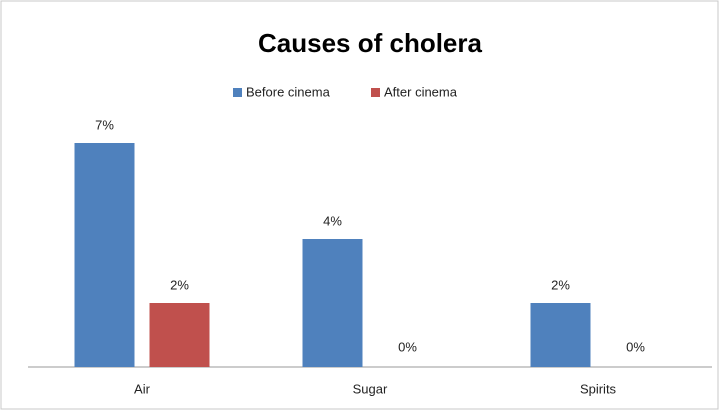 Image resolution: width=720 pixels, height=411 pixels. What do you see at coordinates (332, 220) in the screenshot?
I see `data-label: 4%` at bounding box center [332, 220].